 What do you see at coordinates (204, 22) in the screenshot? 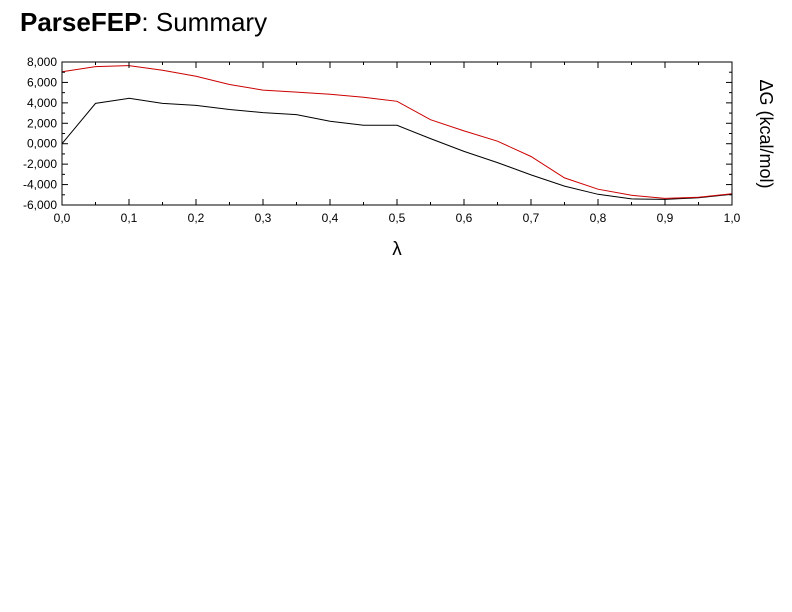
I see `chart-title-suffix: : Summary` at bounding box center [204, 22].